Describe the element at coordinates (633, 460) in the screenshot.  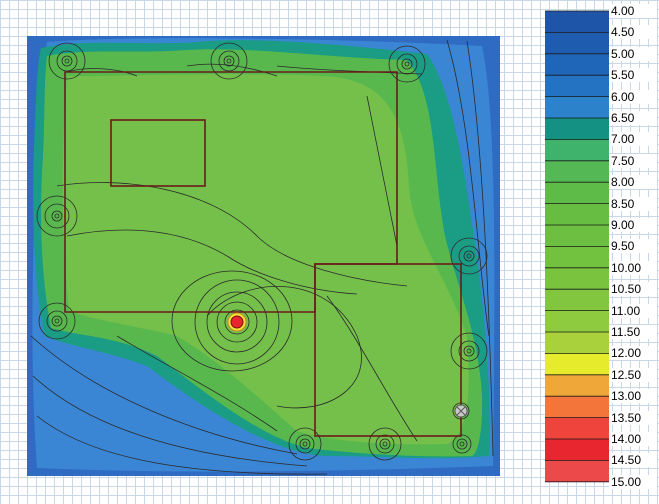
I see `legend-label: 14.50` at that location.